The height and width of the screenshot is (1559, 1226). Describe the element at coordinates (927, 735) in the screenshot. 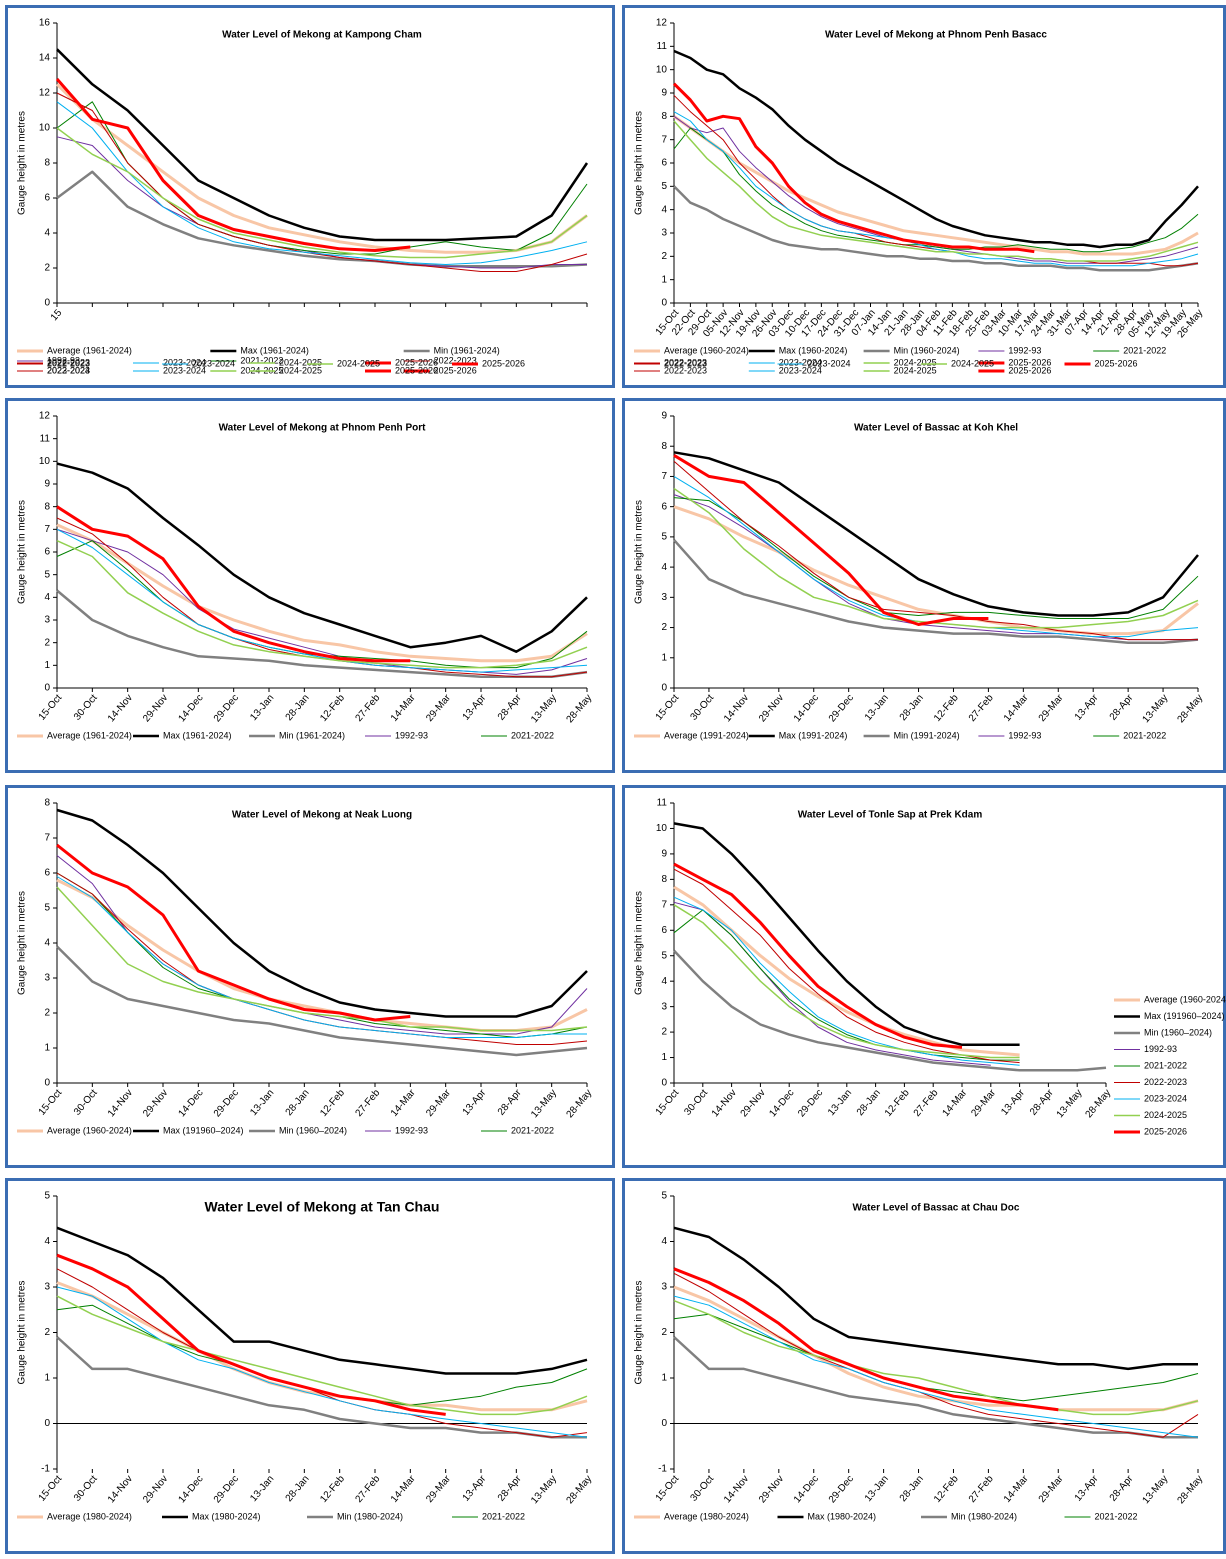

I see `legend-label: Min (1991-2024)` at that location.